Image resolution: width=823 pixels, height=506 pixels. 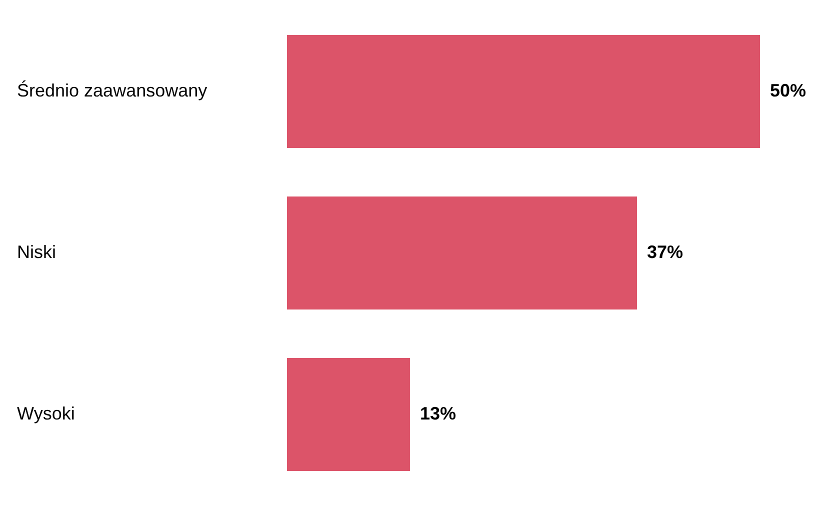 I want to click on data-label: 13%, so click(x=438, y=413).